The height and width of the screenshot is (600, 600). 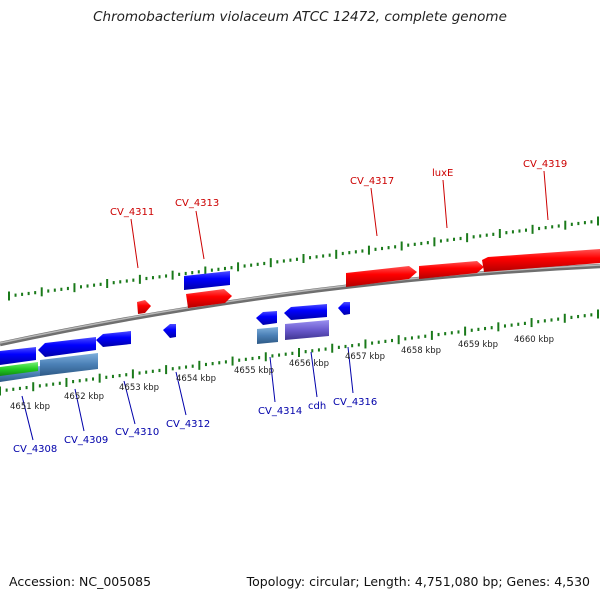 What do you see at coordinates (132, 212) in the screenshot?
I see `gene-label-forward: CV_4311` at bounding box center [132, 212].